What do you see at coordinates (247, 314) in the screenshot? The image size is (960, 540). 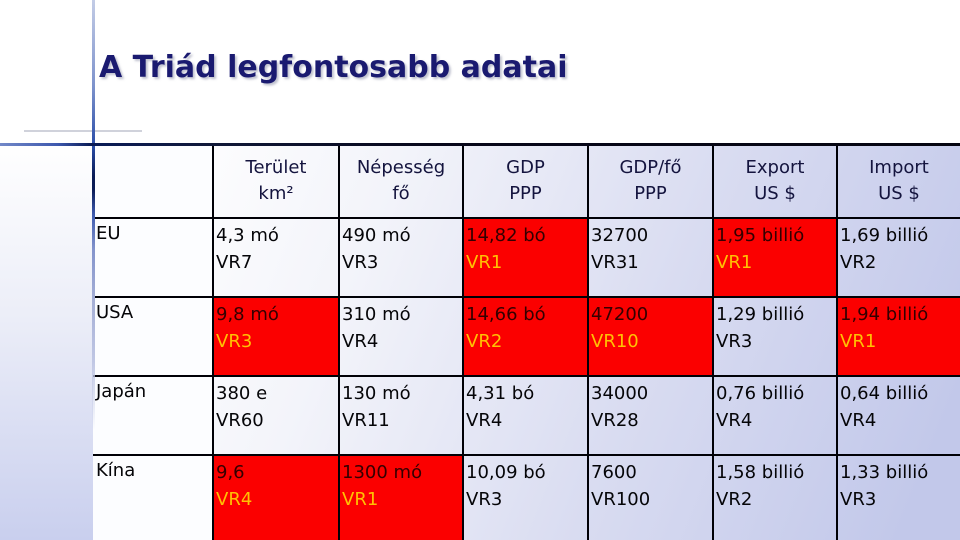 I see `cell-value: 9,8 mó` at bounding box center [247, 314].